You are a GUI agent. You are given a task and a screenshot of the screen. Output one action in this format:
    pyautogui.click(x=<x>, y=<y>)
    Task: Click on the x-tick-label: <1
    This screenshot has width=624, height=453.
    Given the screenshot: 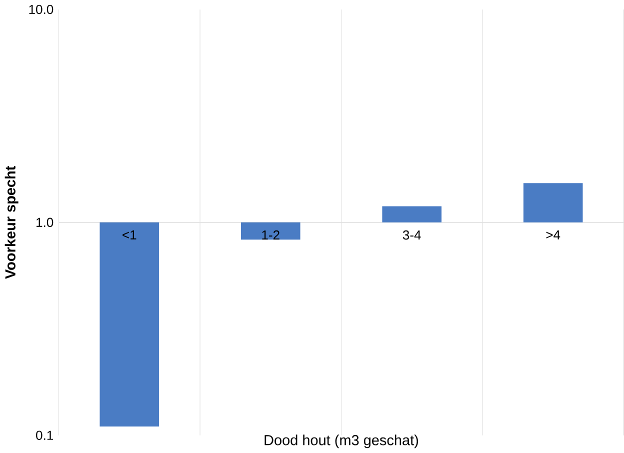 What is the action you would take?
    pyautogui.click(x=129, y=235)
    